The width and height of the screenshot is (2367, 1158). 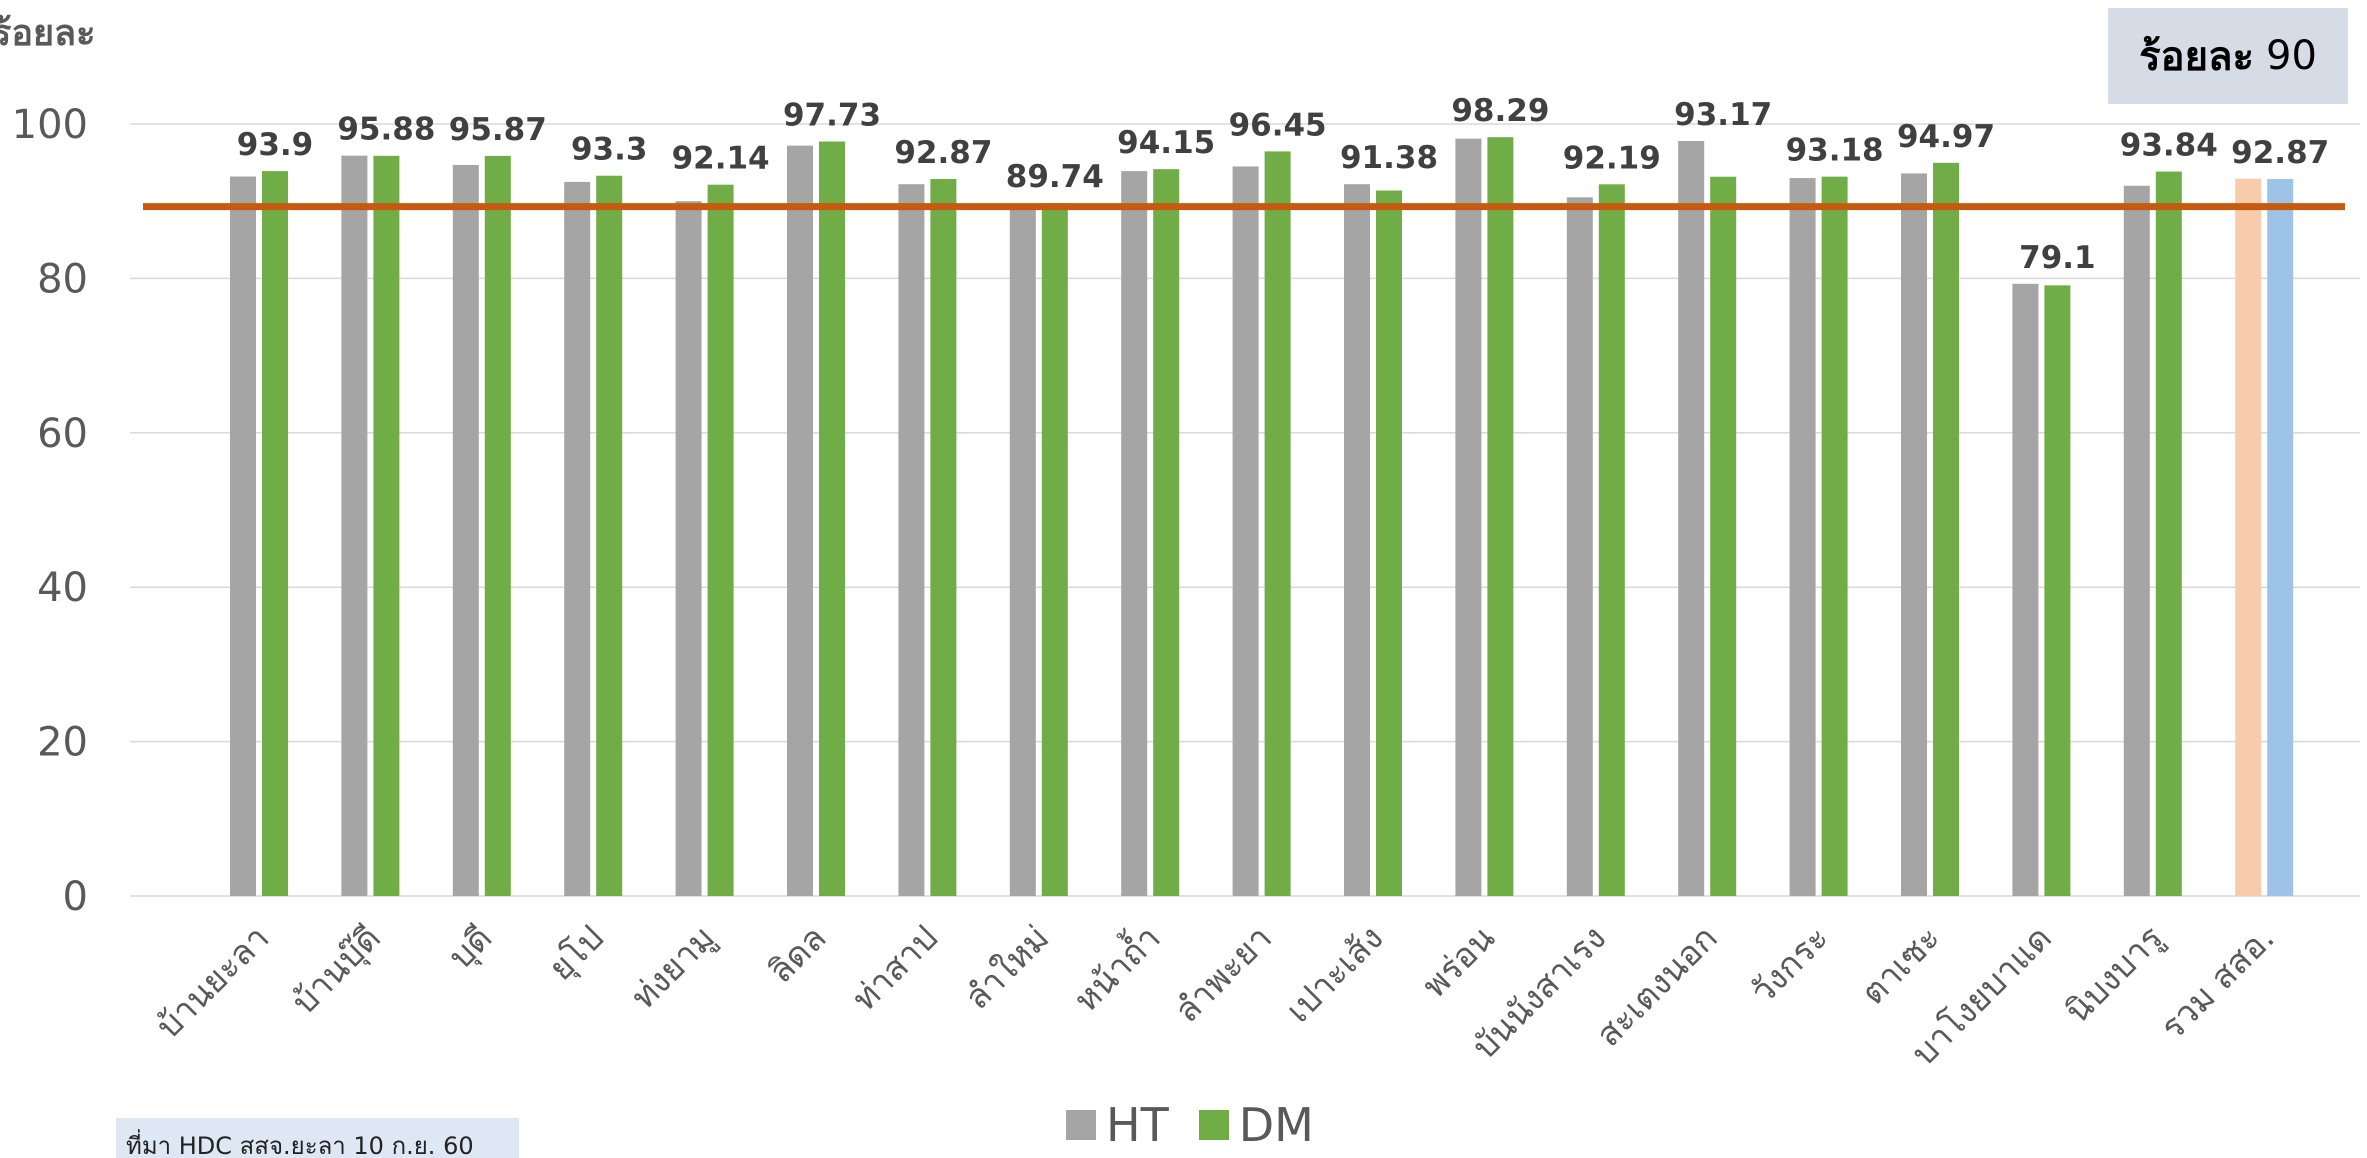 What do you see at coordinates (48, 33) in the screenshot?
I see `y-axis-label: ร้อยละ` at bounding box center [48, 33].